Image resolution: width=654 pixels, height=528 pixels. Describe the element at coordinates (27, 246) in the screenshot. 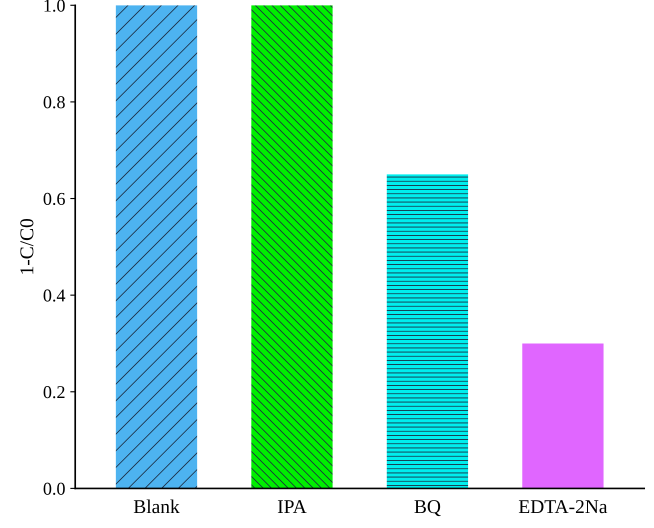

I see `y-axis-title: 1-C/C0` at that location.